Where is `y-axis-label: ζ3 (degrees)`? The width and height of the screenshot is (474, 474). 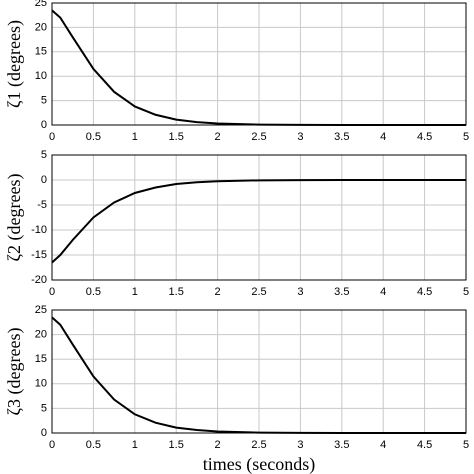 y-axis-label: ζ3 (degrees) is located at coordinates (14, 372).